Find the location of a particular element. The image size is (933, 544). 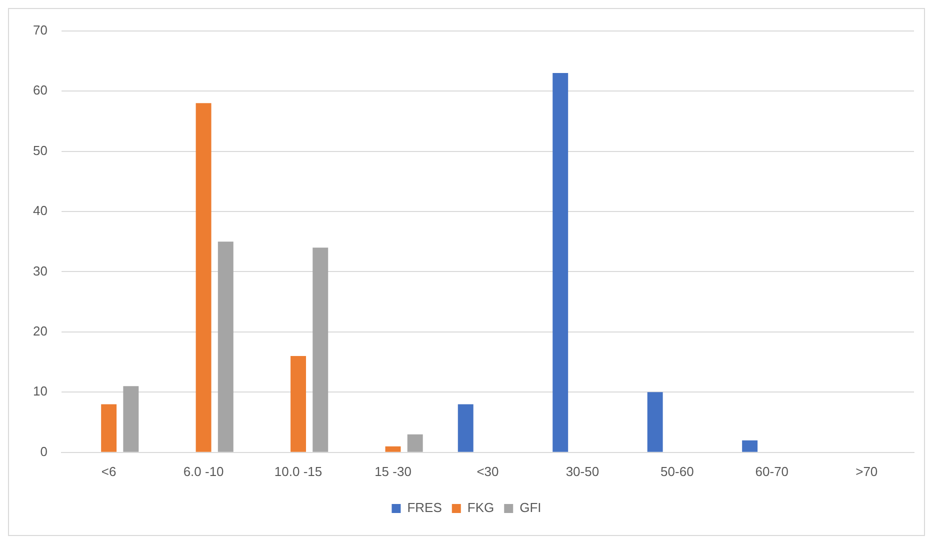

legend-label: FRES is located at coordinates (424, 508).